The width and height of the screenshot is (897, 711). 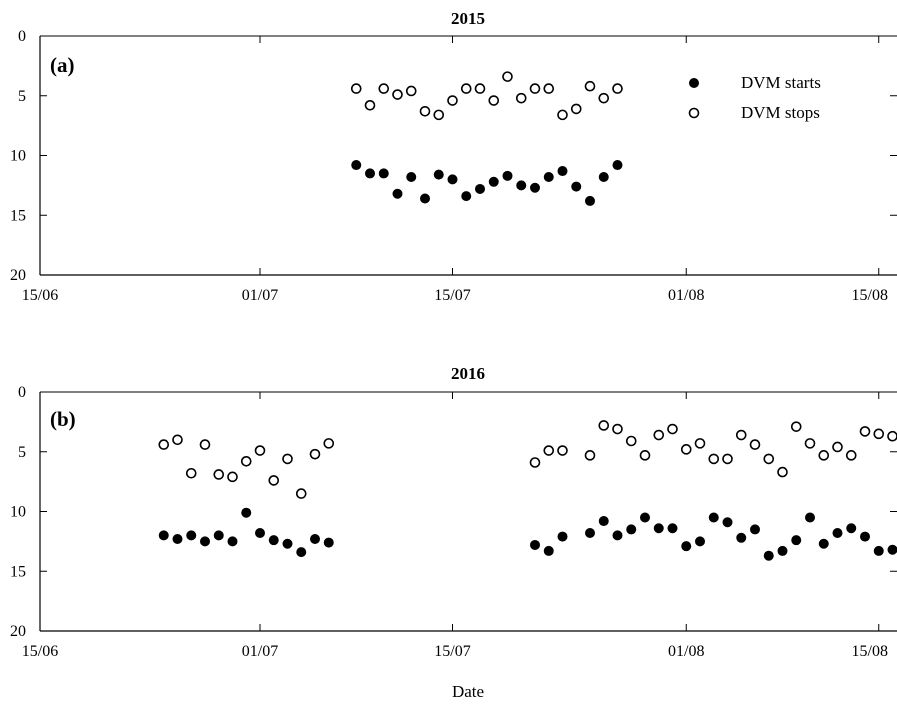 I want to click on x-tick-label: 15/07, so click(x=452, y=295).